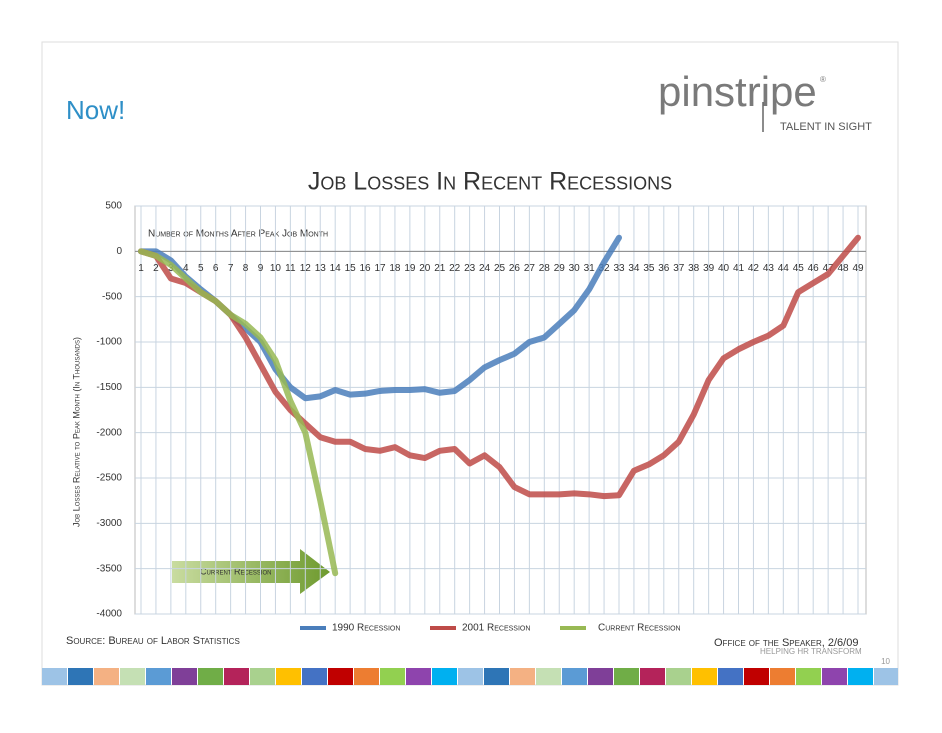 The width and height of the screenshot is (942, 733). Describe the element at coordinates (246, 268) in the screenshot. I see `x-tick-label: 8` at that location.